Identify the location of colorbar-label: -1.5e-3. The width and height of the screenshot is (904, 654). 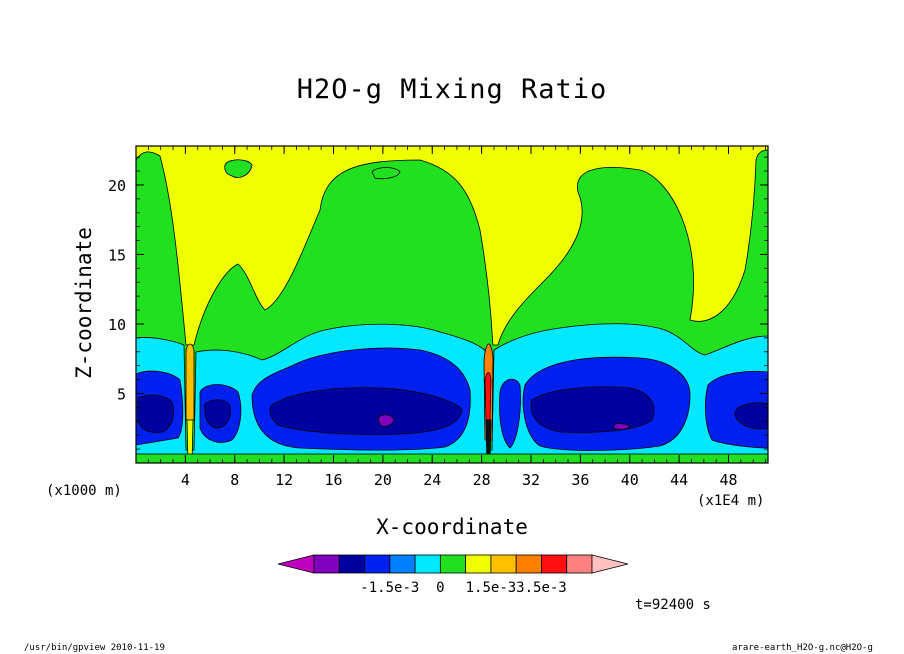
(389, 588).